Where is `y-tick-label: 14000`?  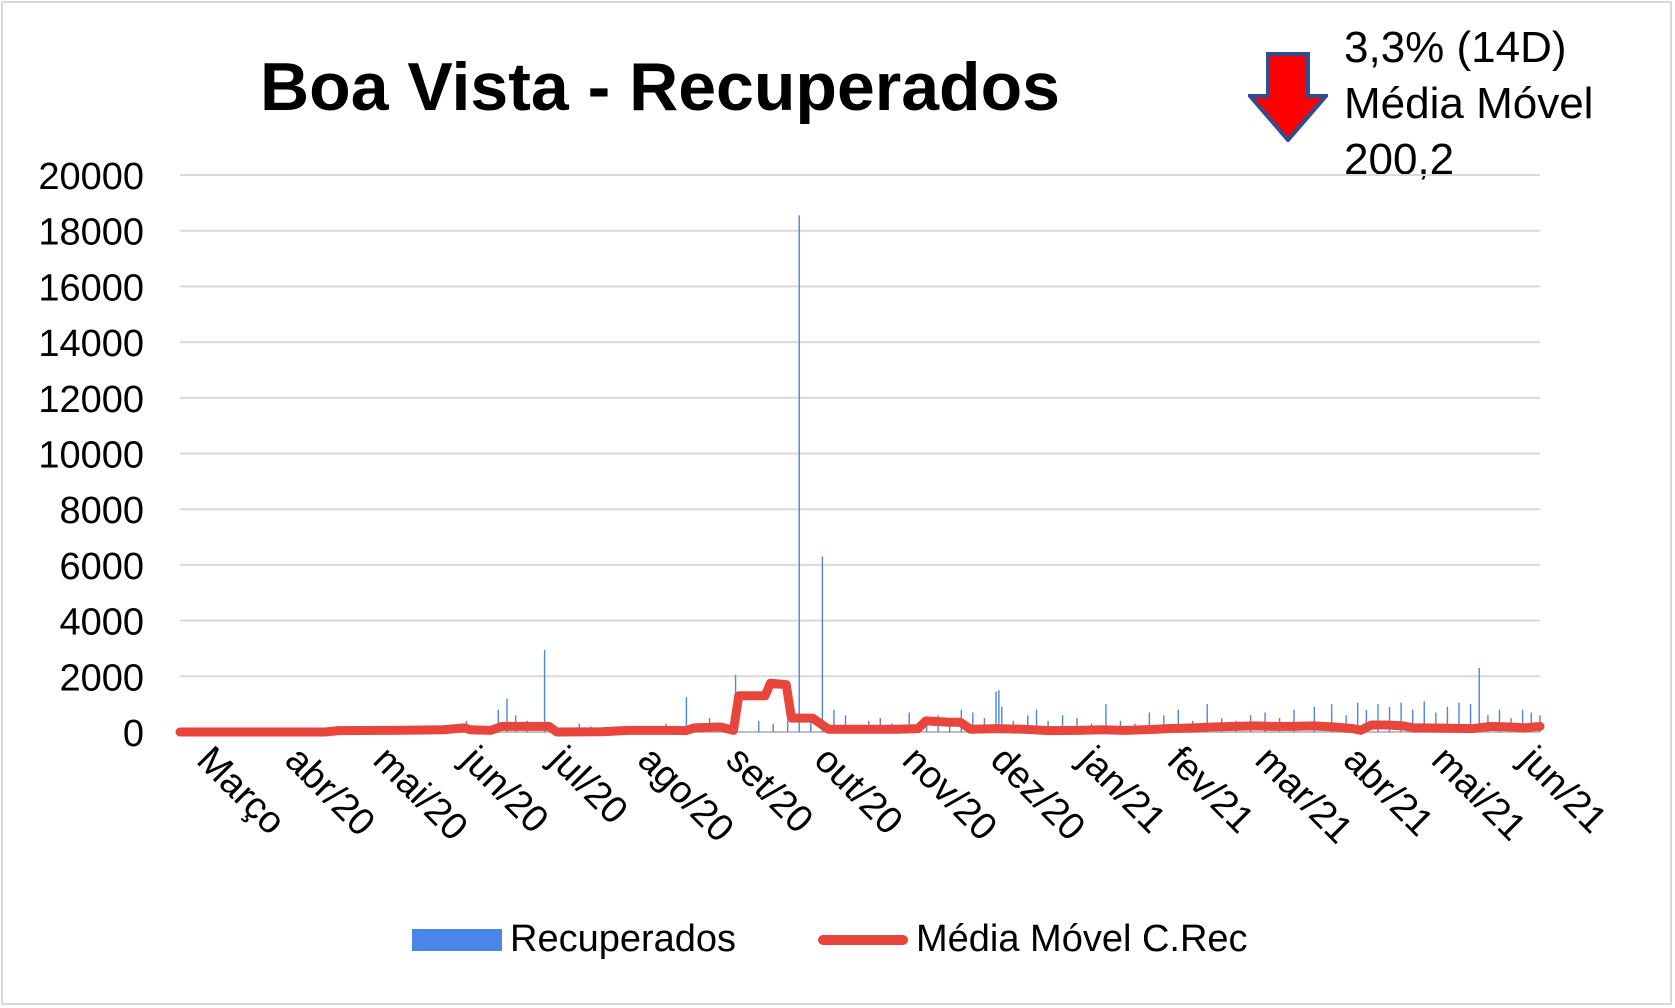
y-tick-label: 14000 is located at coordinates (91, 344).